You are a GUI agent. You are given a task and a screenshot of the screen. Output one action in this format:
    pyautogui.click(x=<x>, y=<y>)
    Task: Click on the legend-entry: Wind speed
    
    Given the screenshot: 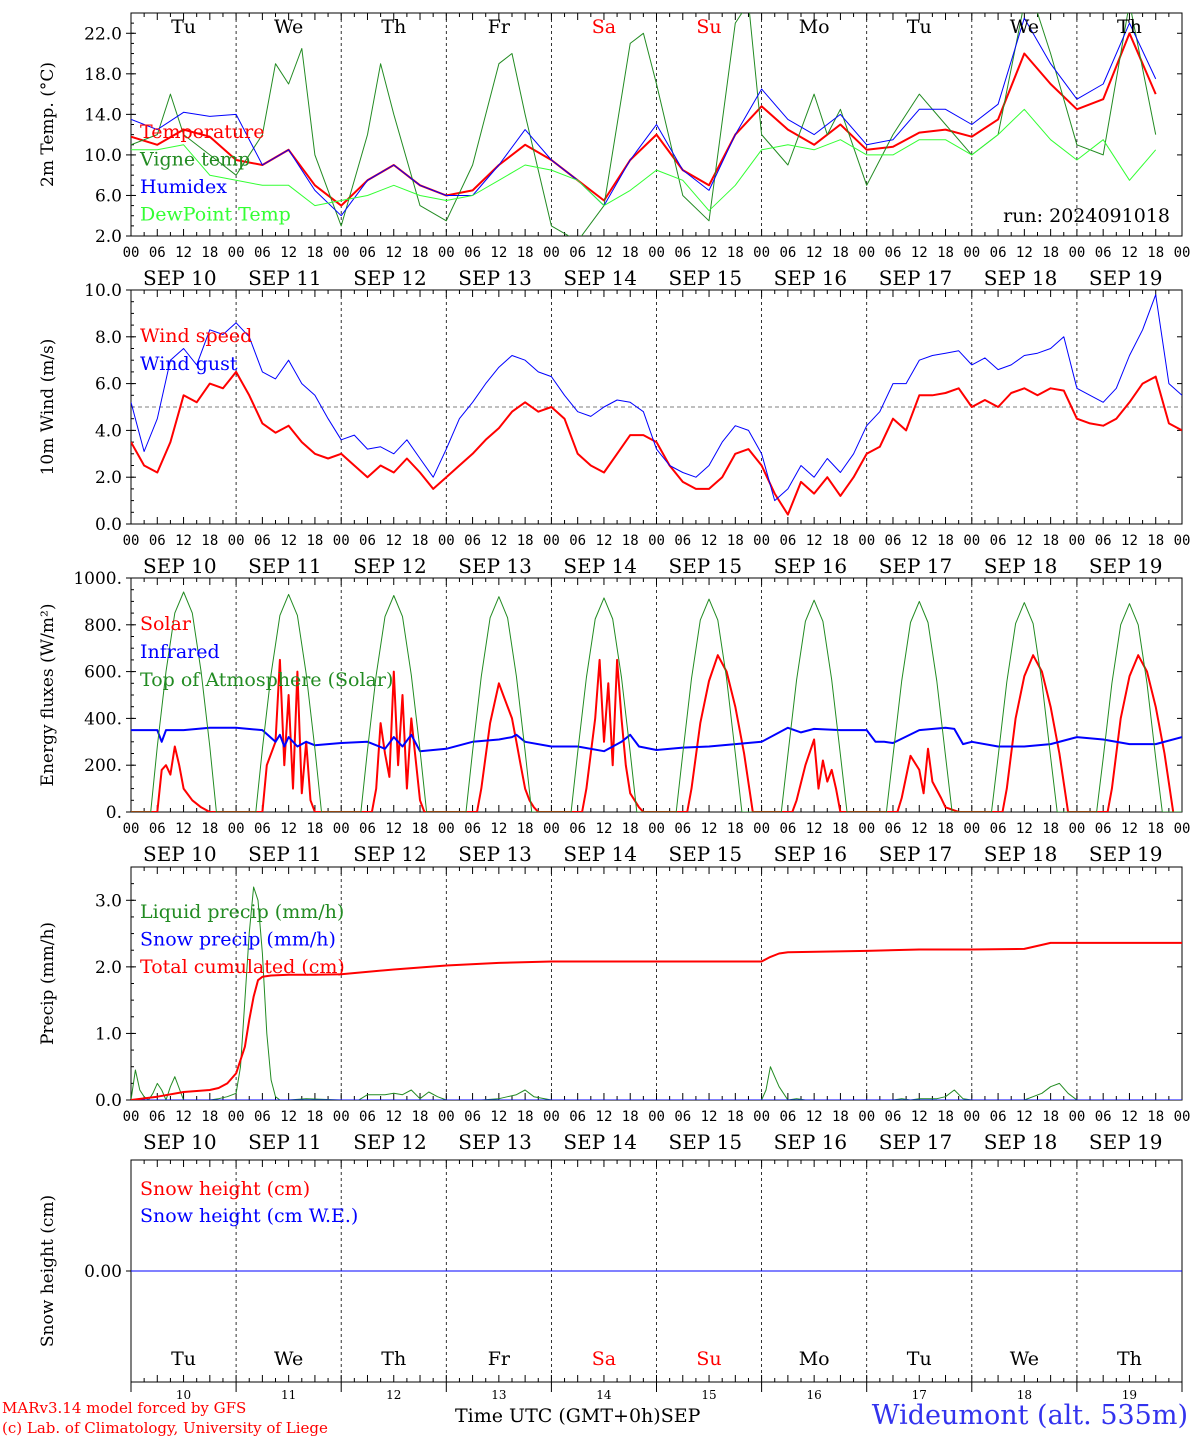 What is the action you would take?
    pyautogui.click(x=196, y=336)
    